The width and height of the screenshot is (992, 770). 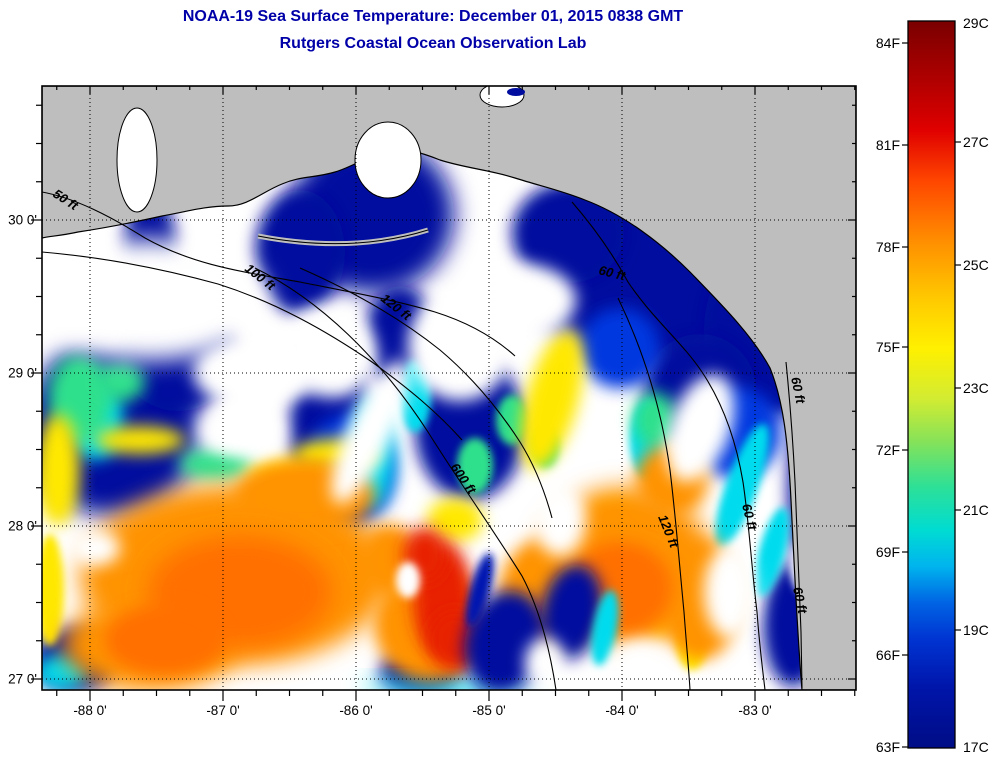 What do you see at coordinates (654, 493) in the screenshot?
I see `contour-120ft-east` at bounding box center [654, 493].